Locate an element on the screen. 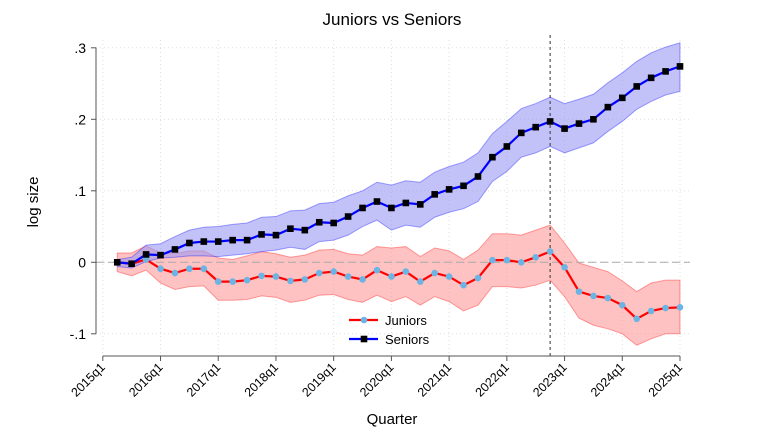  x-tick-label: 2023q1 is located at coordinates (549, 379).